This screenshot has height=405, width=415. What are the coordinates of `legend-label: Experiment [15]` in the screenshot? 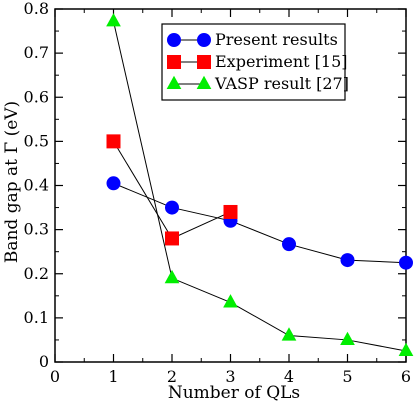 It's located at (281, 61).